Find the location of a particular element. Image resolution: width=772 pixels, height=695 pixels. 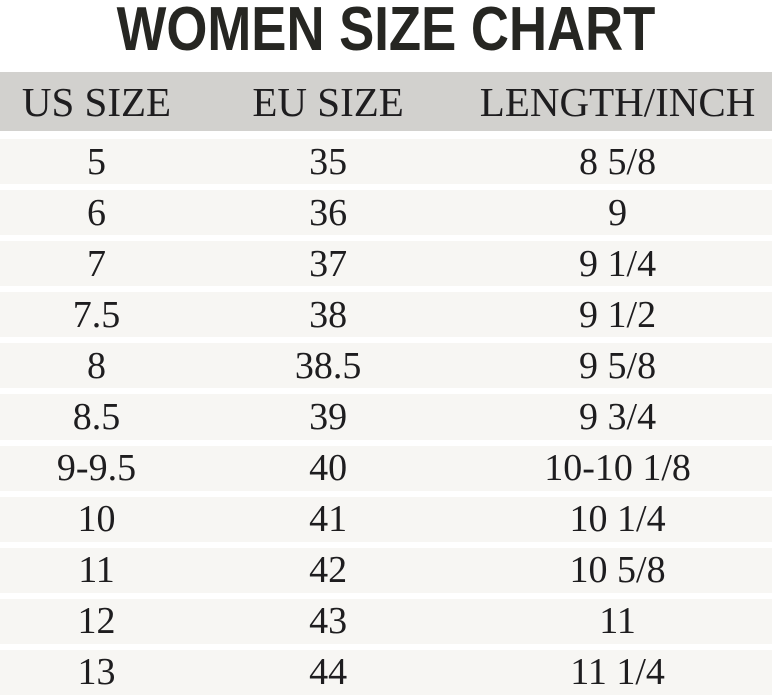

table-cell: 35 is located at coordinates (328, 161).